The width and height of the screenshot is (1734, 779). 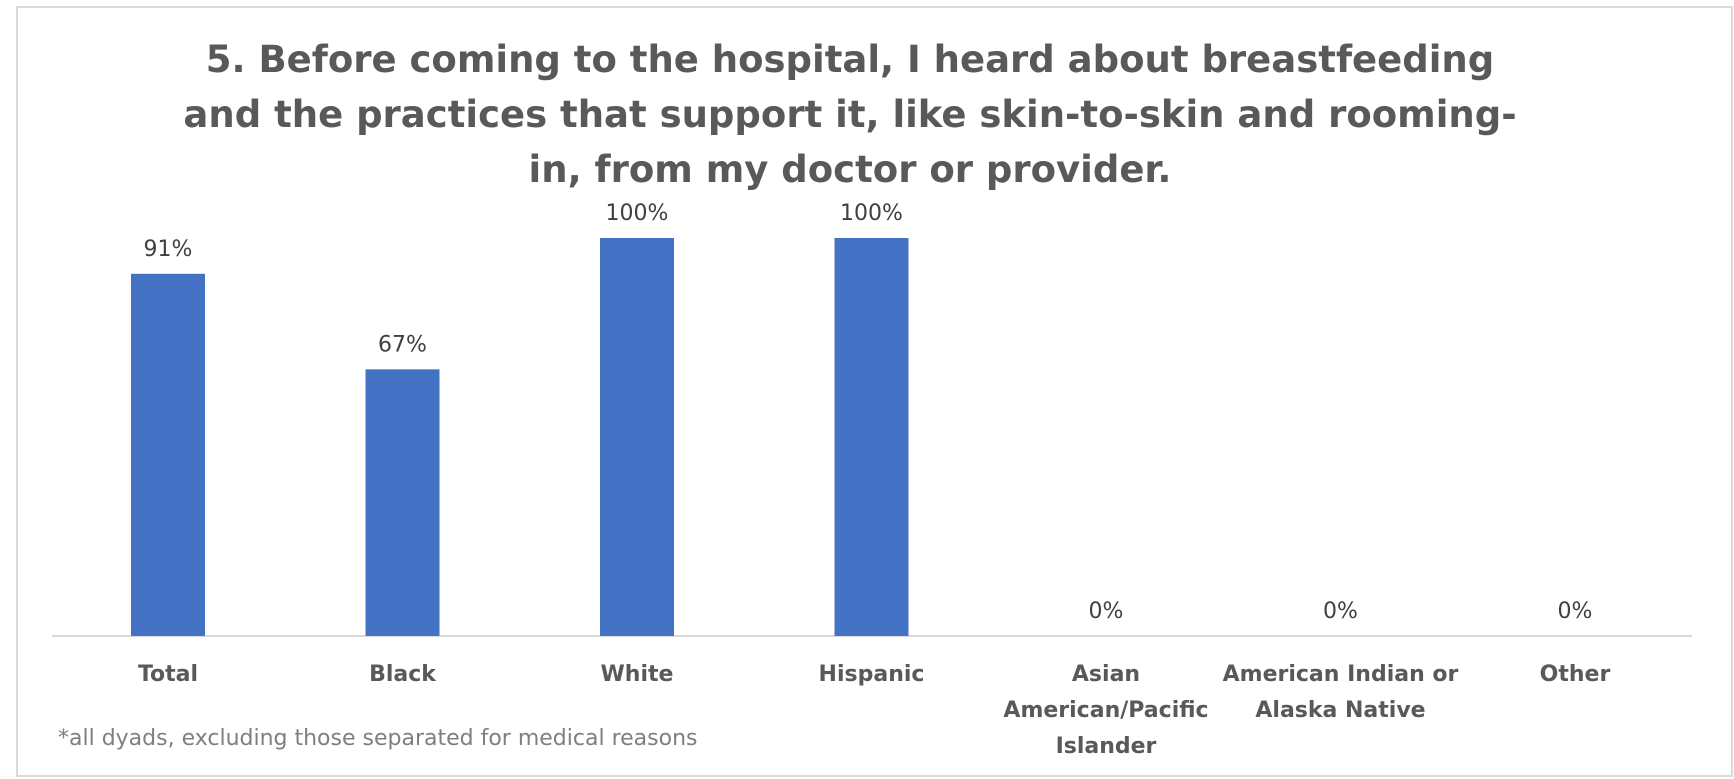 I want to click on data-label-2: 100%, so click(x=637, y=213).